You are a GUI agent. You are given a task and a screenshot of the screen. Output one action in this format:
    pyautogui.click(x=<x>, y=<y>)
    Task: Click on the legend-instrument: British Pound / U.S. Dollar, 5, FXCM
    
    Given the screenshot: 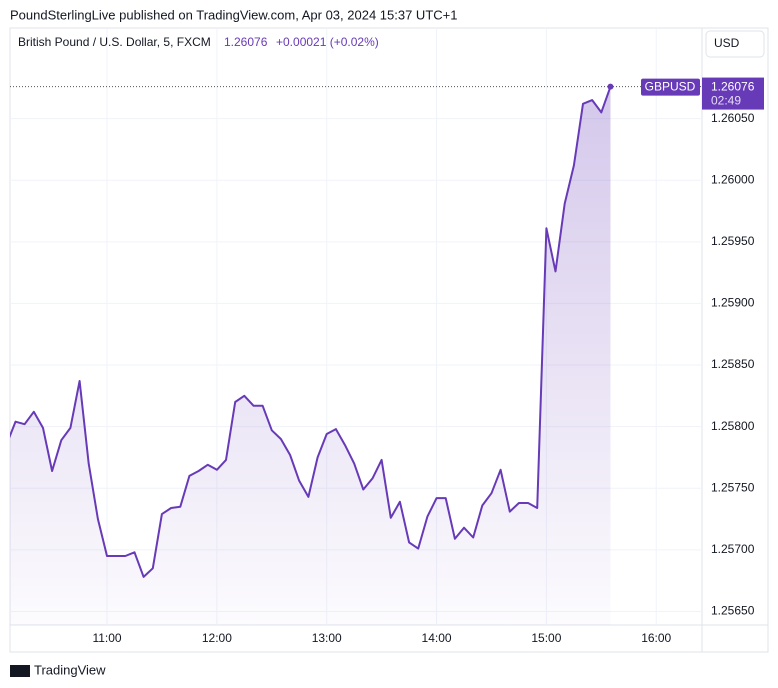 What is the action you would take?
    pyautogui.click(x=114, y=42)
    